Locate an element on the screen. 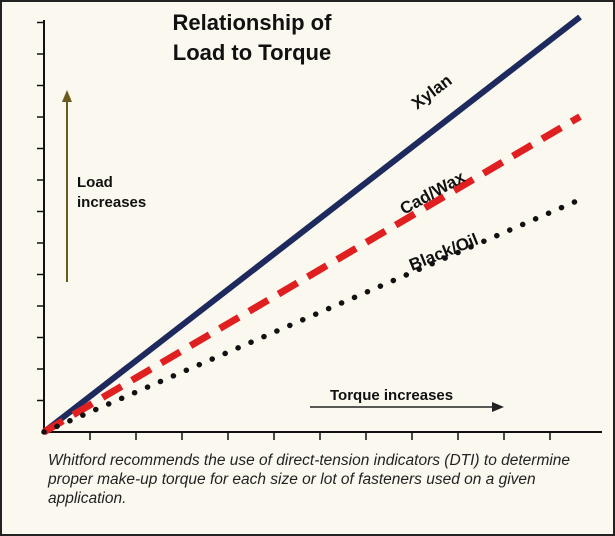 This screenshot has height=536, width=615. y-axis-label-line-1: Load is located at coordinates (95, 182).